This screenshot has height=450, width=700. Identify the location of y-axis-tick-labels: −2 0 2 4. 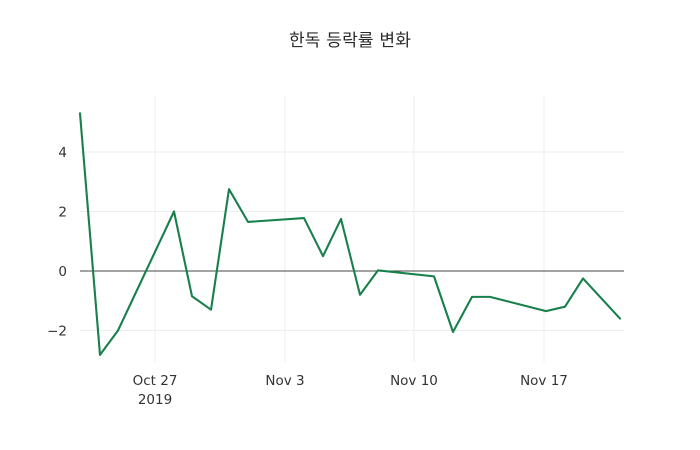
(57, 242).